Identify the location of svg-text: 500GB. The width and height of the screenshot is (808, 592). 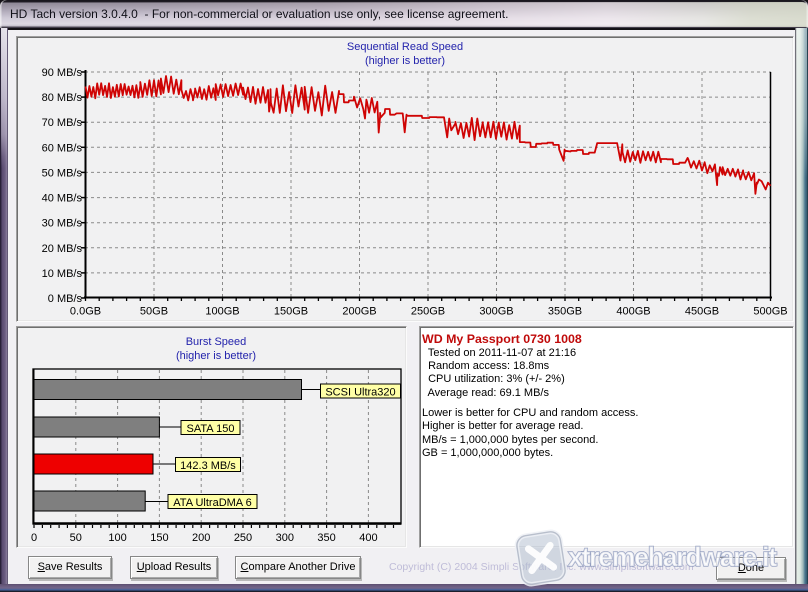
(770, 312).